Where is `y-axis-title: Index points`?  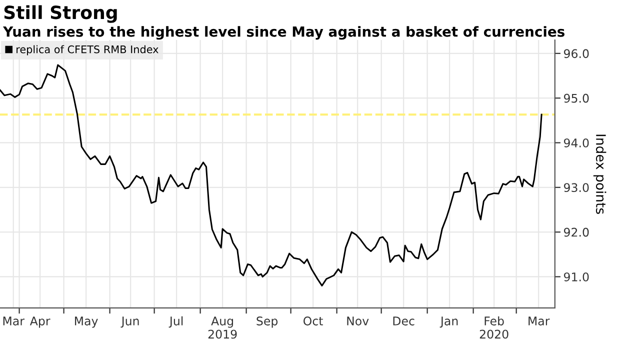
y-axis-title: Index points is located at coordinates (599, 174).